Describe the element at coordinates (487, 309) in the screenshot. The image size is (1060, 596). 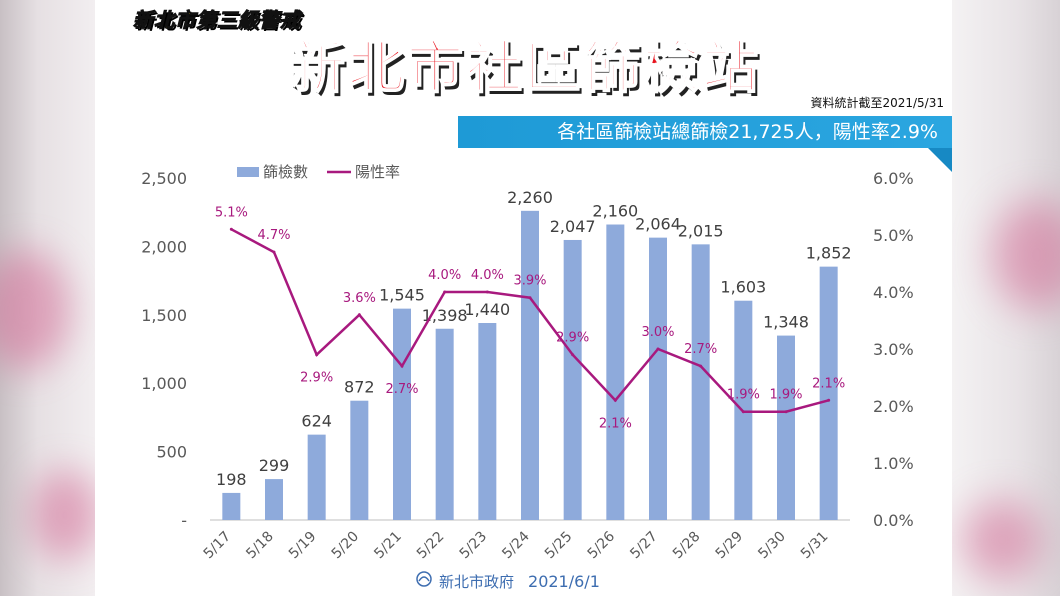
I see `bar-data-label: 1,440` at that location.